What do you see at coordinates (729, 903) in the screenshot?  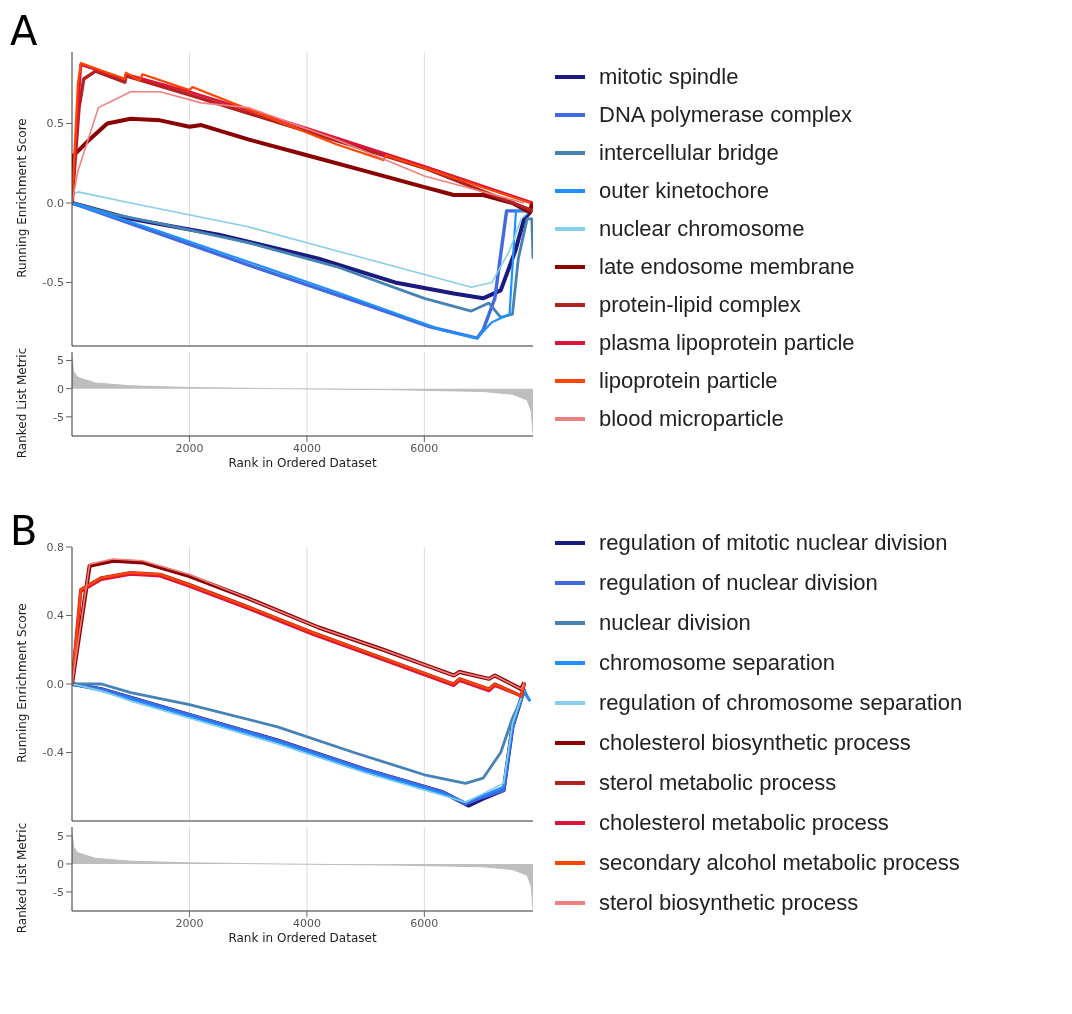 I see `legend-label: sterol biosynthetic process` at bounding box center [729, 903].